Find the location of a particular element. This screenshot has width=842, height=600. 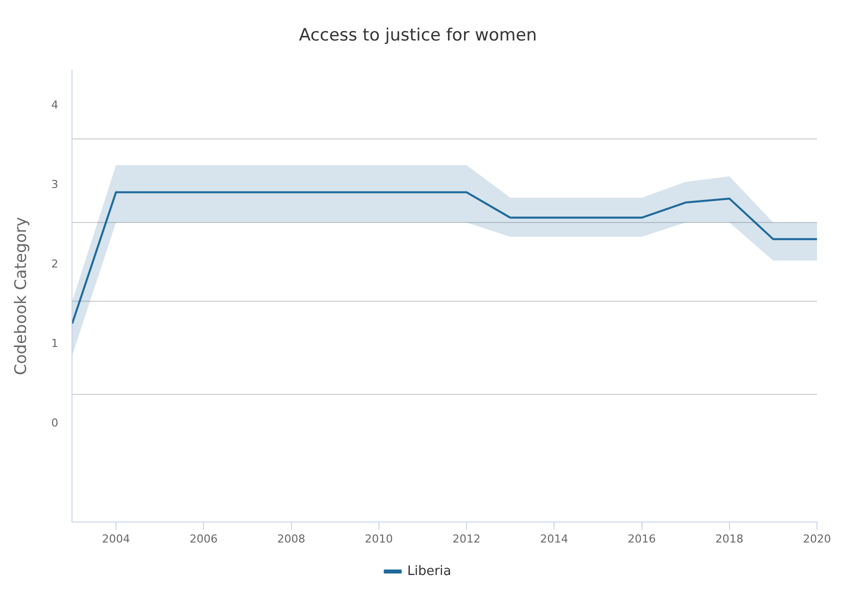

x-tick-label: 2008 is located at coordinates (291, 539).